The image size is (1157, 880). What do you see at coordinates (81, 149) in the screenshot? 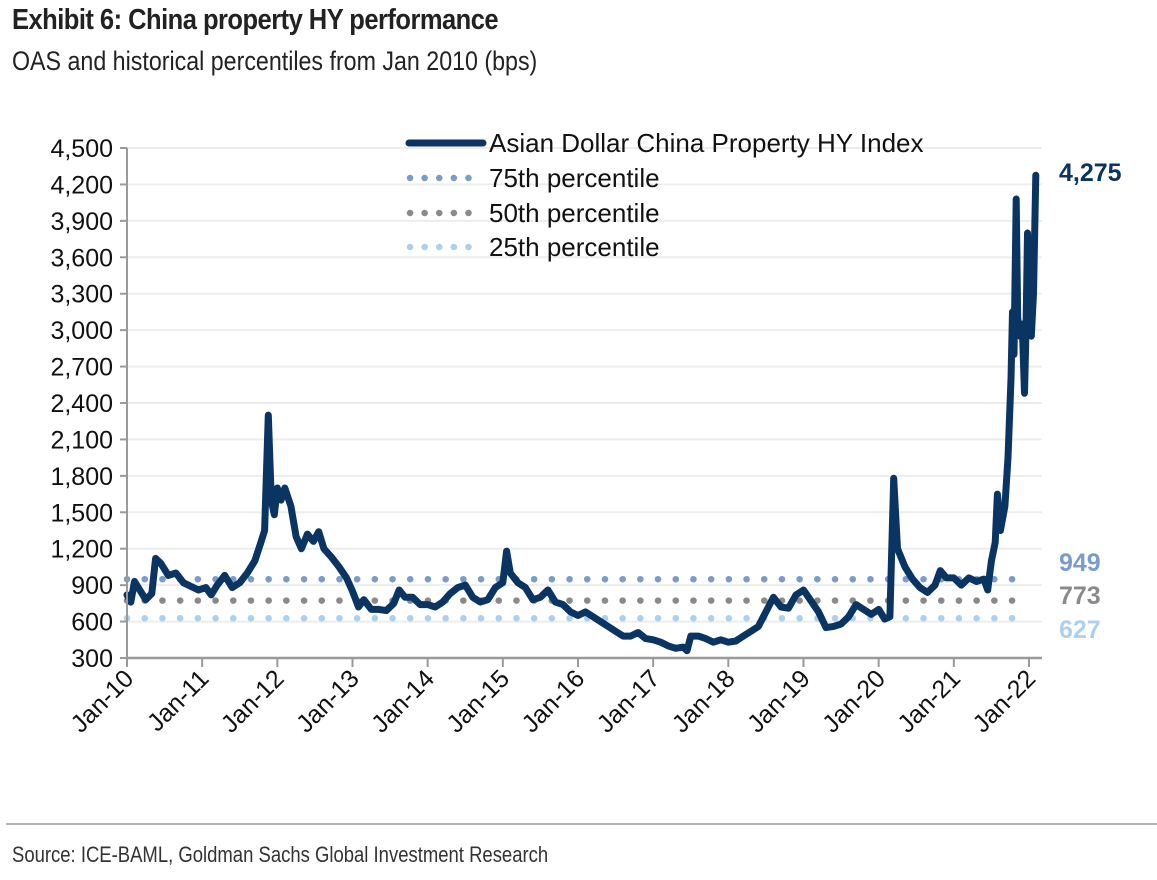
I see `y-tick-label: 4,500` at bounding box center [81, 149].